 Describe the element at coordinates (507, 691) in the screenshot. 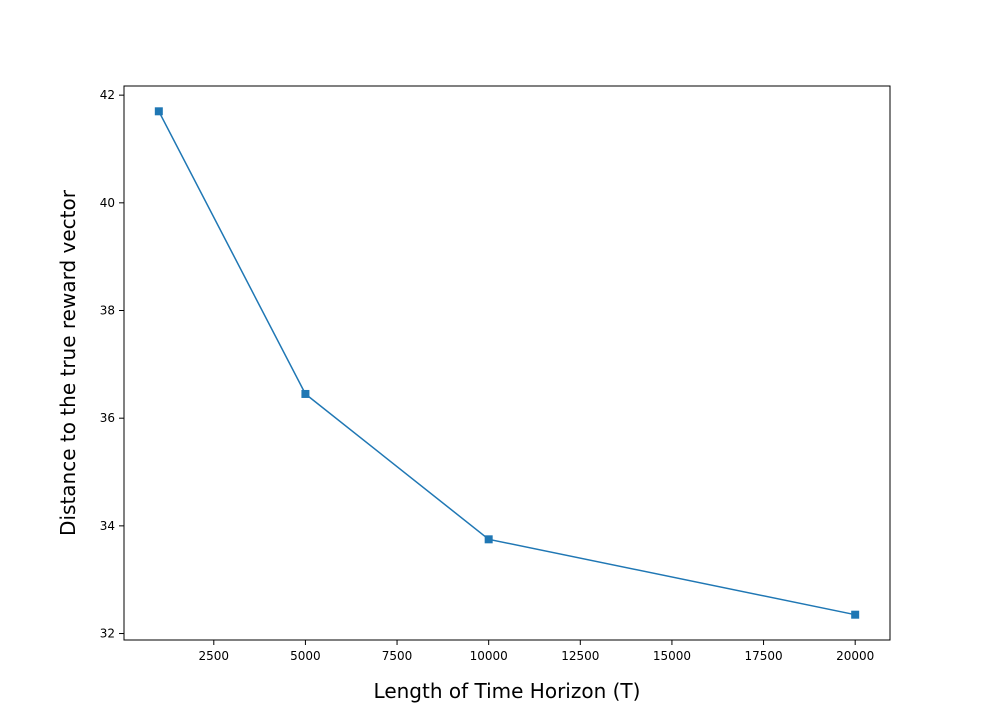

I see `x-axis-label: Length of Time Horizon (T)` at that location.